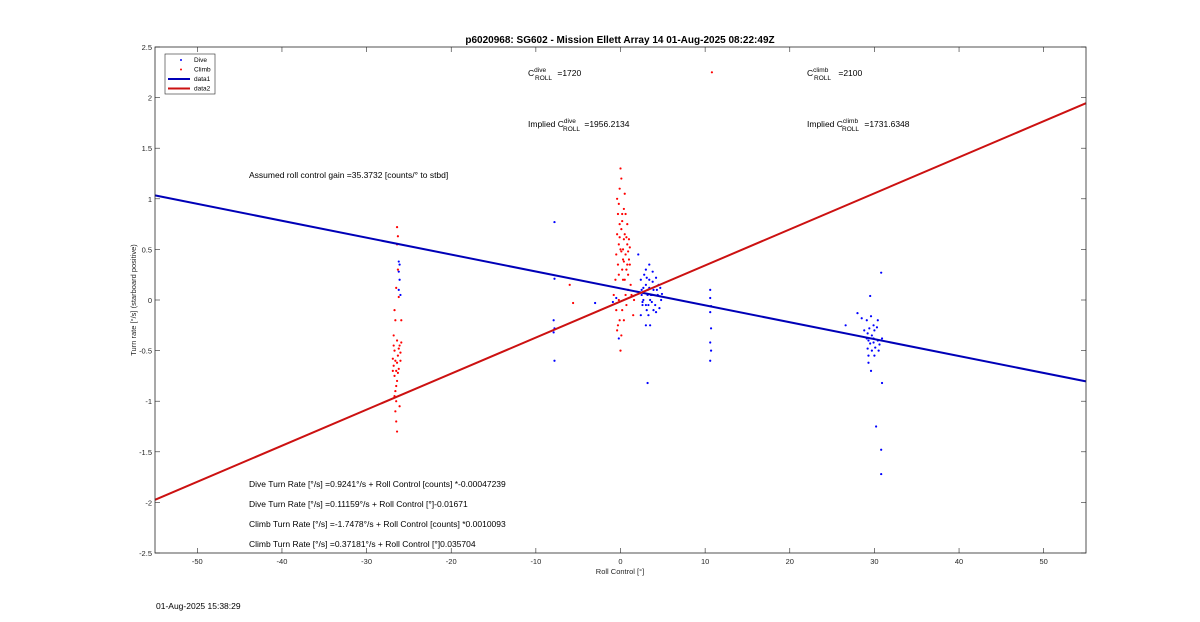 The width and height of the screenshot is (1200, 622). Describe the element at coordinates (145, 553) in the screenshot. I see `y-tick-label: -2.5` at that location.